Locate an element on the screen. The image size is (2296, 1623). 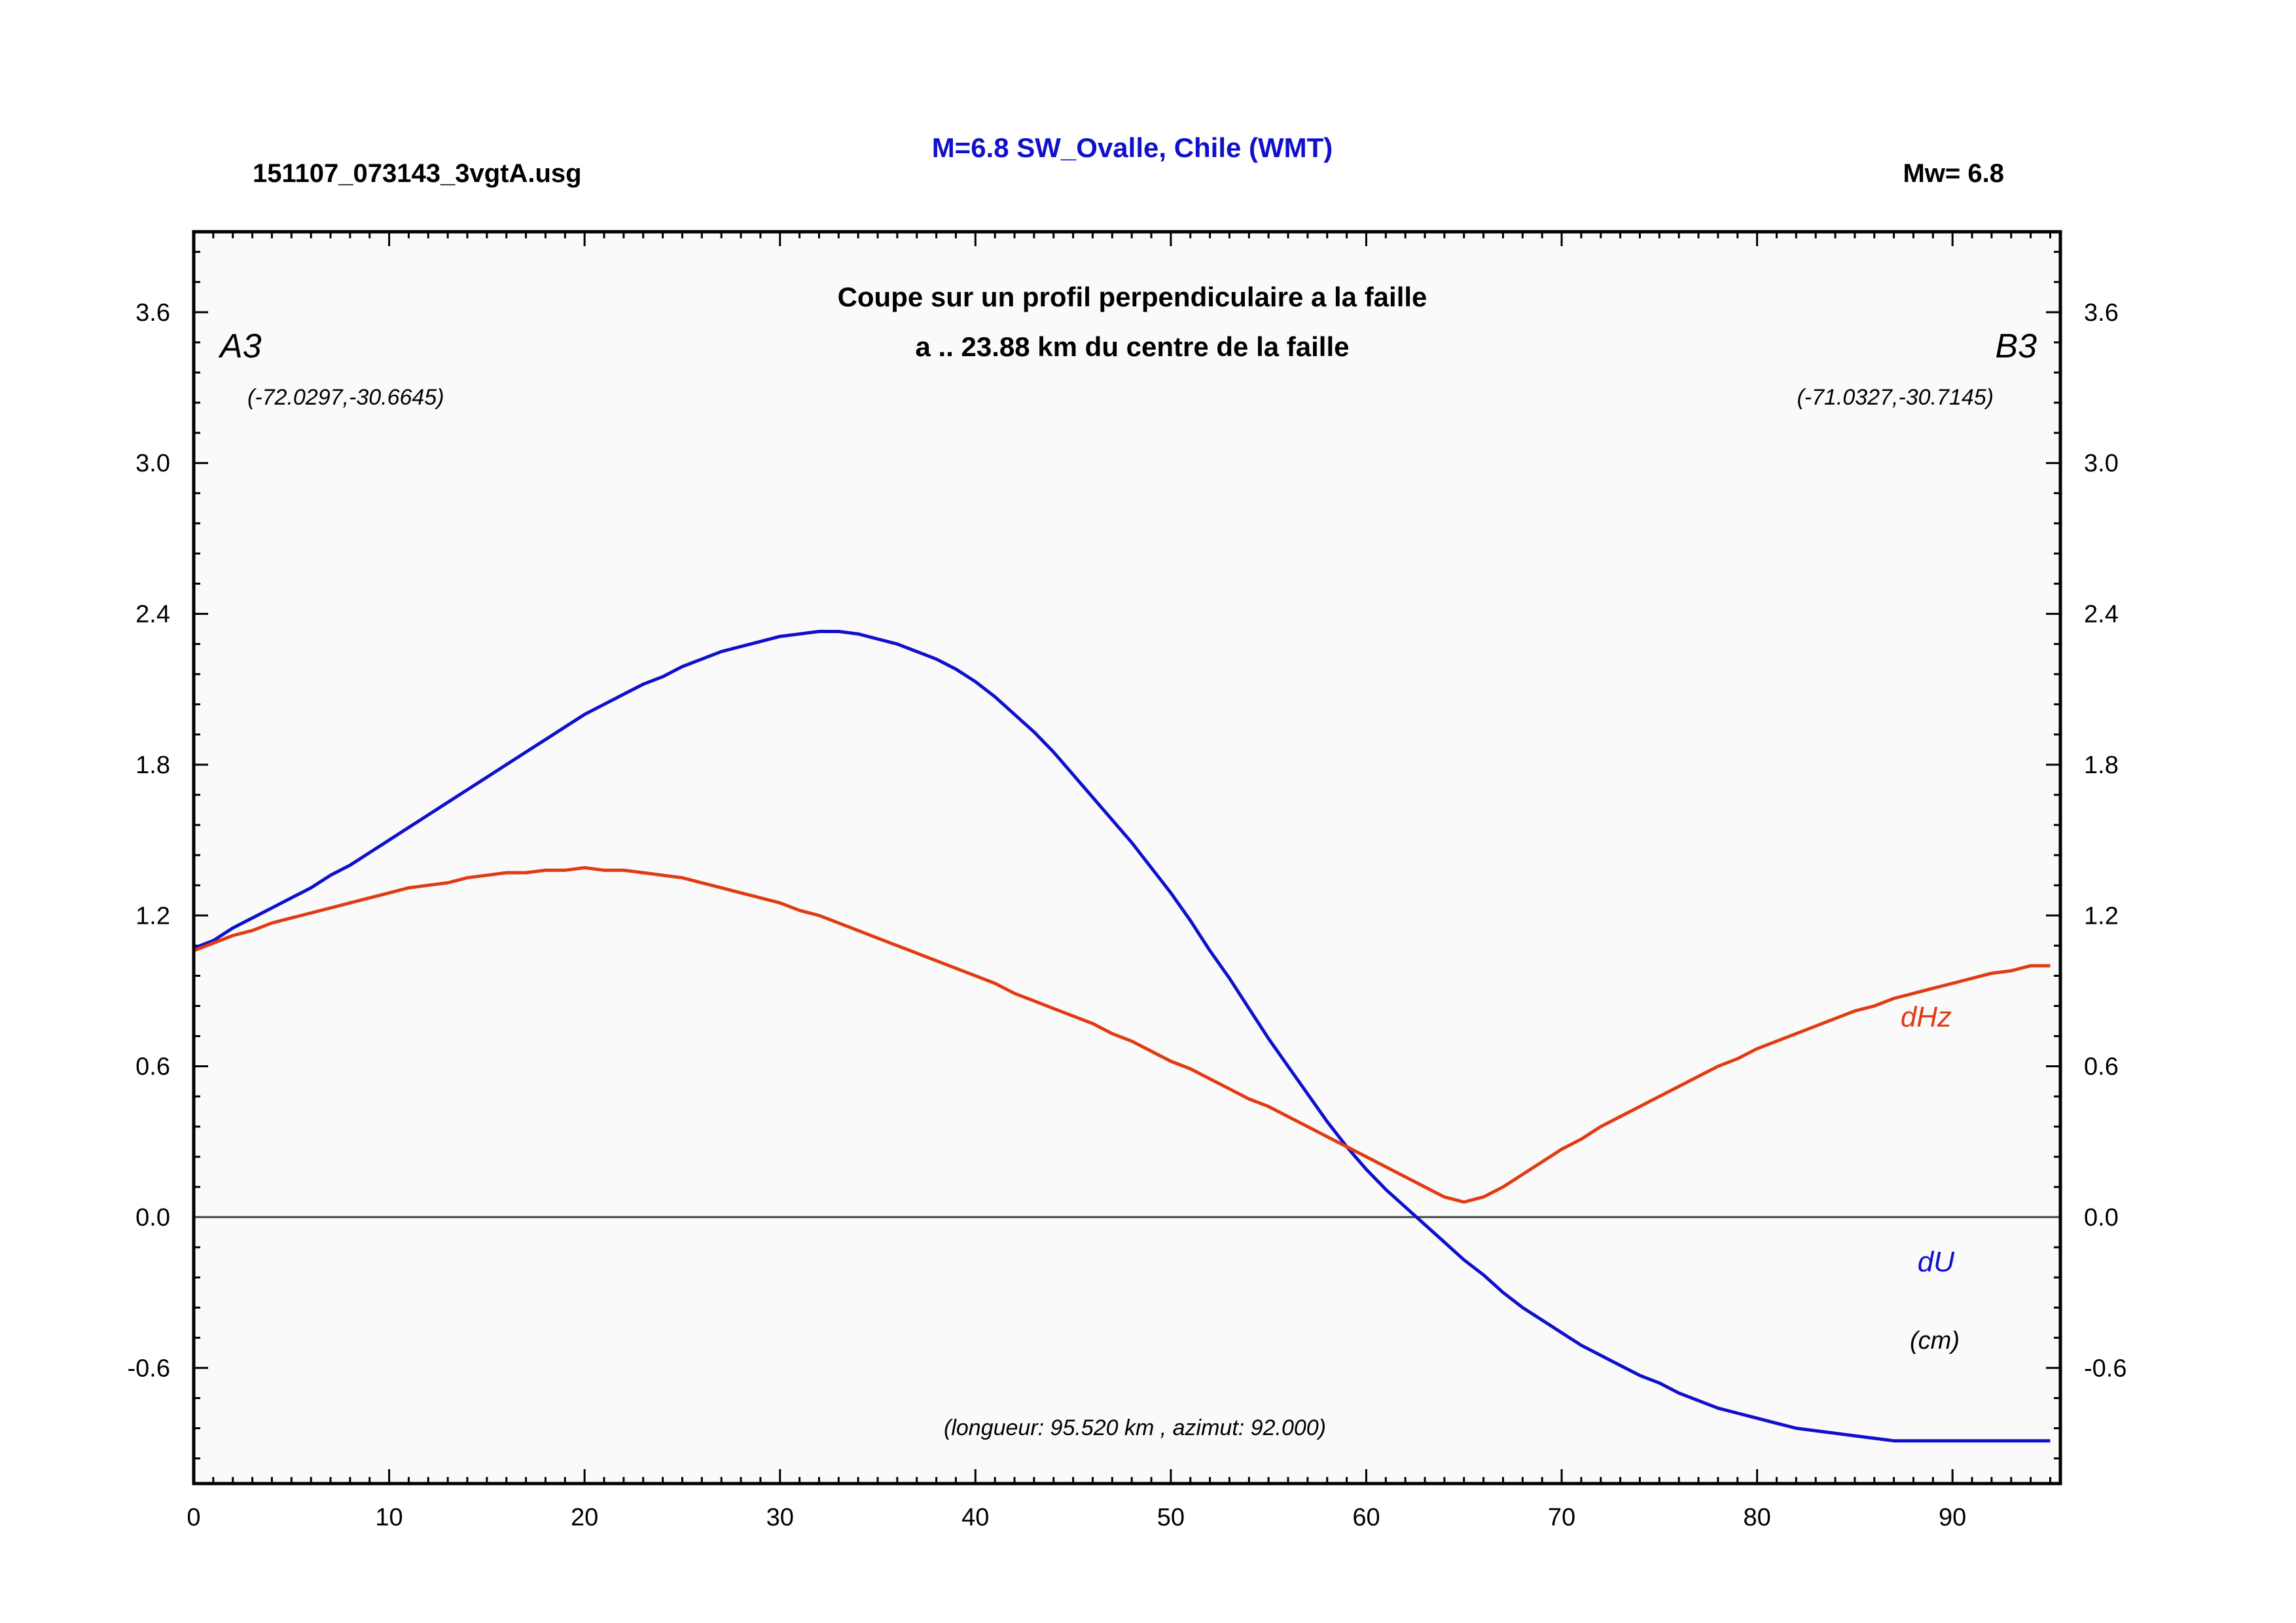
x-tick-label: 70 is located at coordinates (1561, 1517).